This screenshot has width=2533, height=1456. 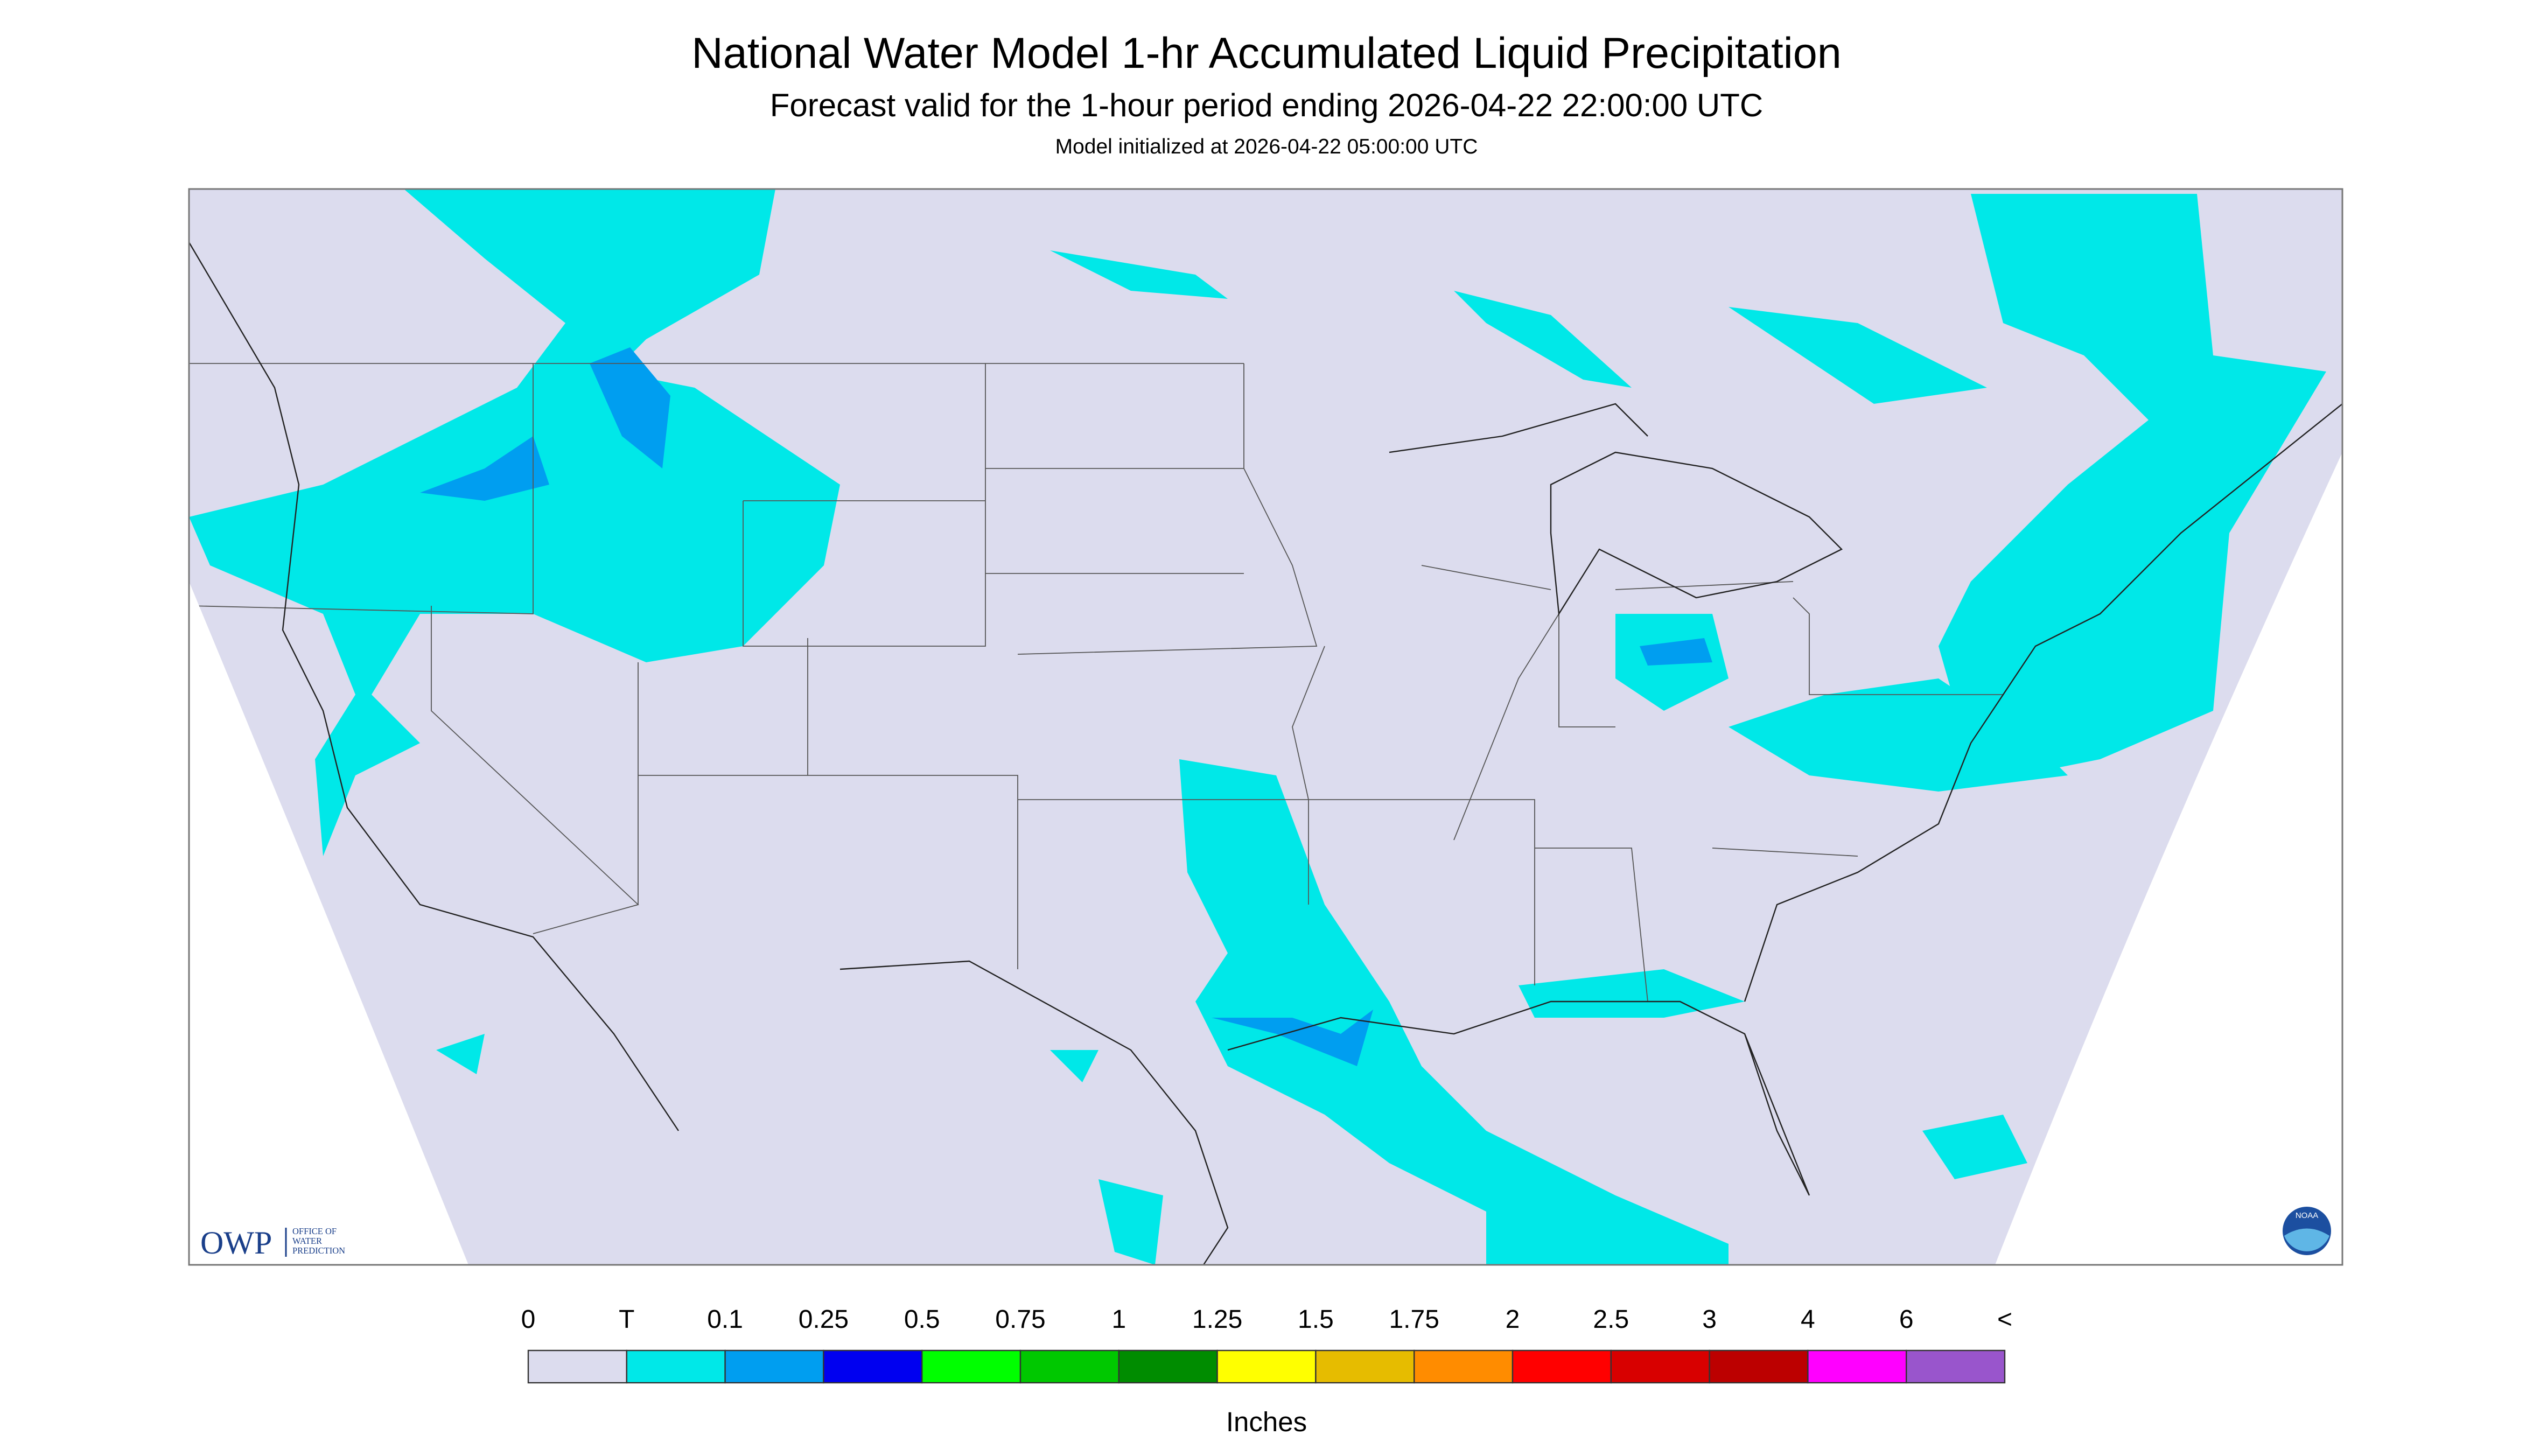 What do you see at coordinates (318, 1250) in the screenshot?
I see `owp-text: PREDICTION` at bounding box center [318, 1250].